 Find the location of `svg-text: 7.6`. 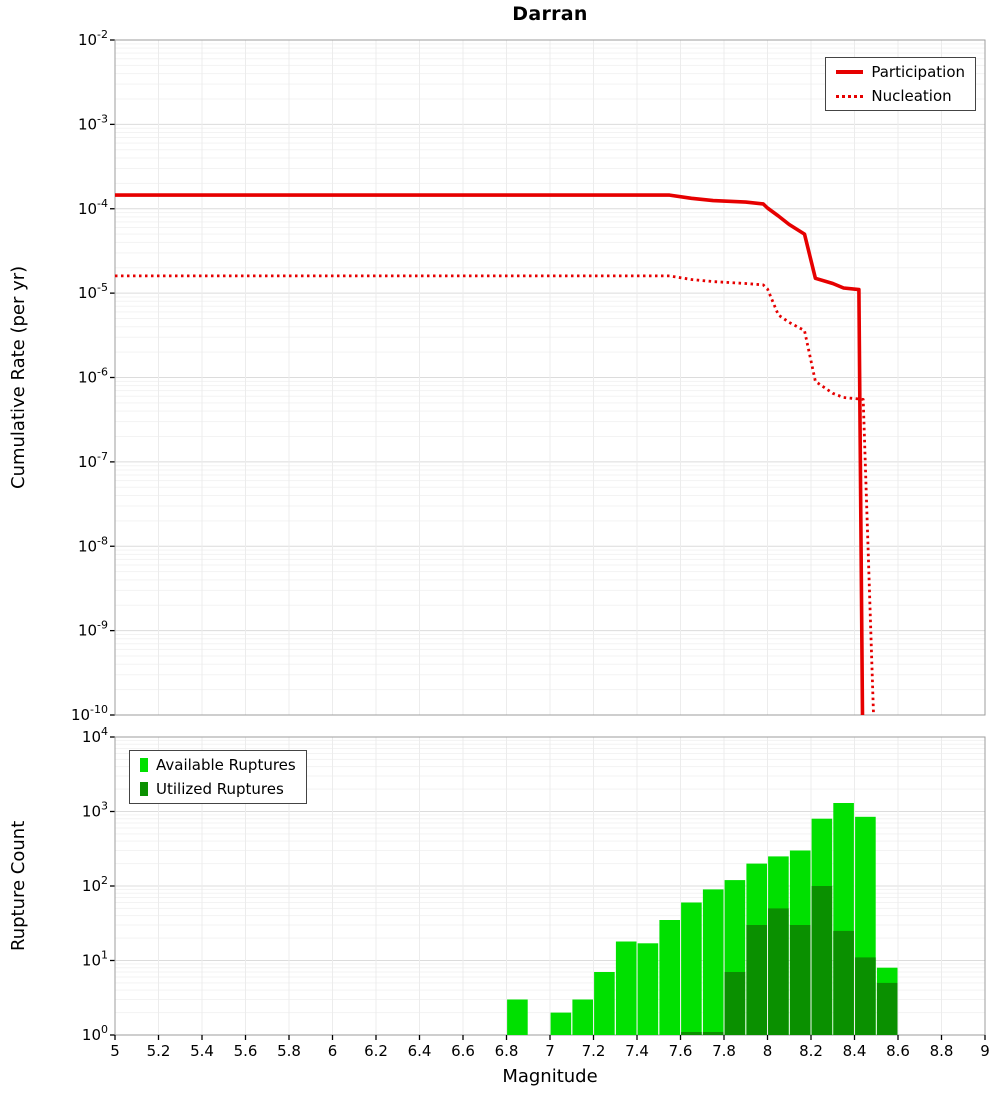

svg-text: 7.6 is located at coordinates (681, 1051).